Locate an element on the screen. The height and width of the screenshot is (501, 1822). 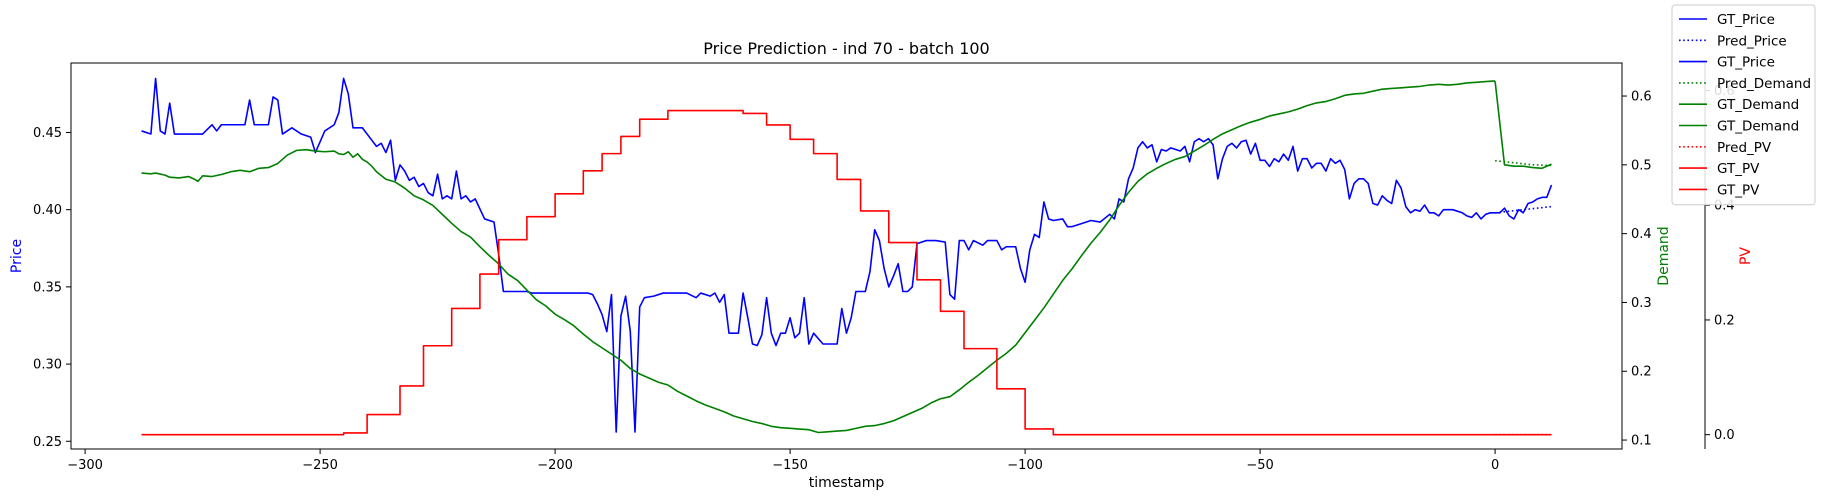
pv-tick-label: 0.0 is located at coordinates (1724, 435).